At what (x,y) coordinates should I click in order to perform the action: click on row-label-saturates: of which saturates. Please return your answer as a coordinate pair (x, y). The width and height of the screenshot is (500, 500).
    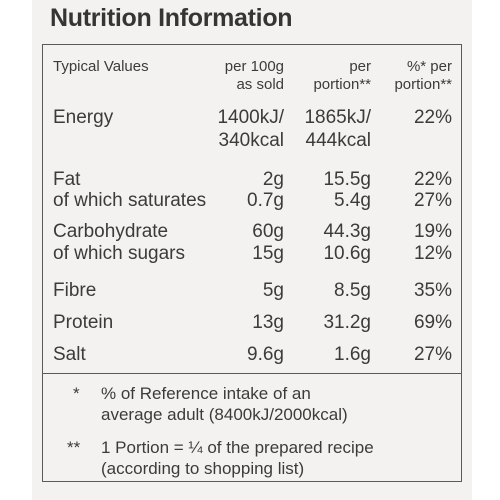
    Looking at the image, I should click on (130, 200).